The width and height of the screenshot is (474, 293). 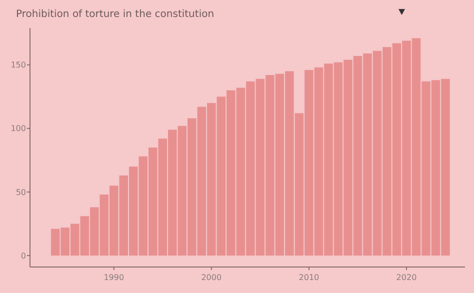 I want to click on chart-title: Prohibition of torture in the constitution, so click(x=115, y=14).